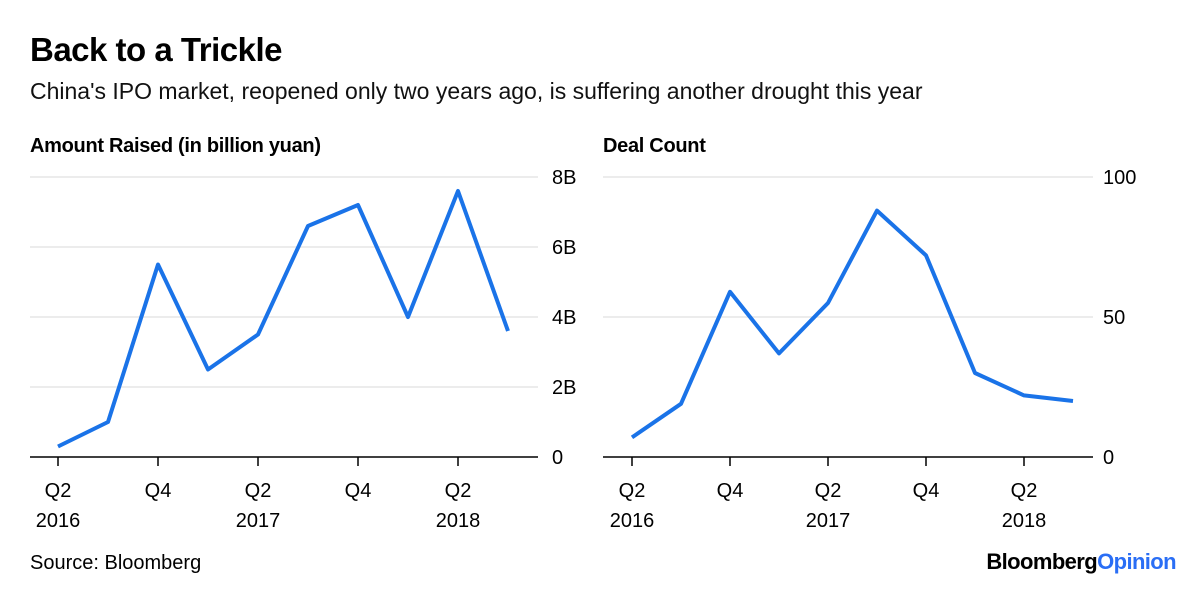 This screenshot has width=1200, height=590. Describe the element at coordinates (852, 324) in the screenshot. I see `deals-series-line` at that location.